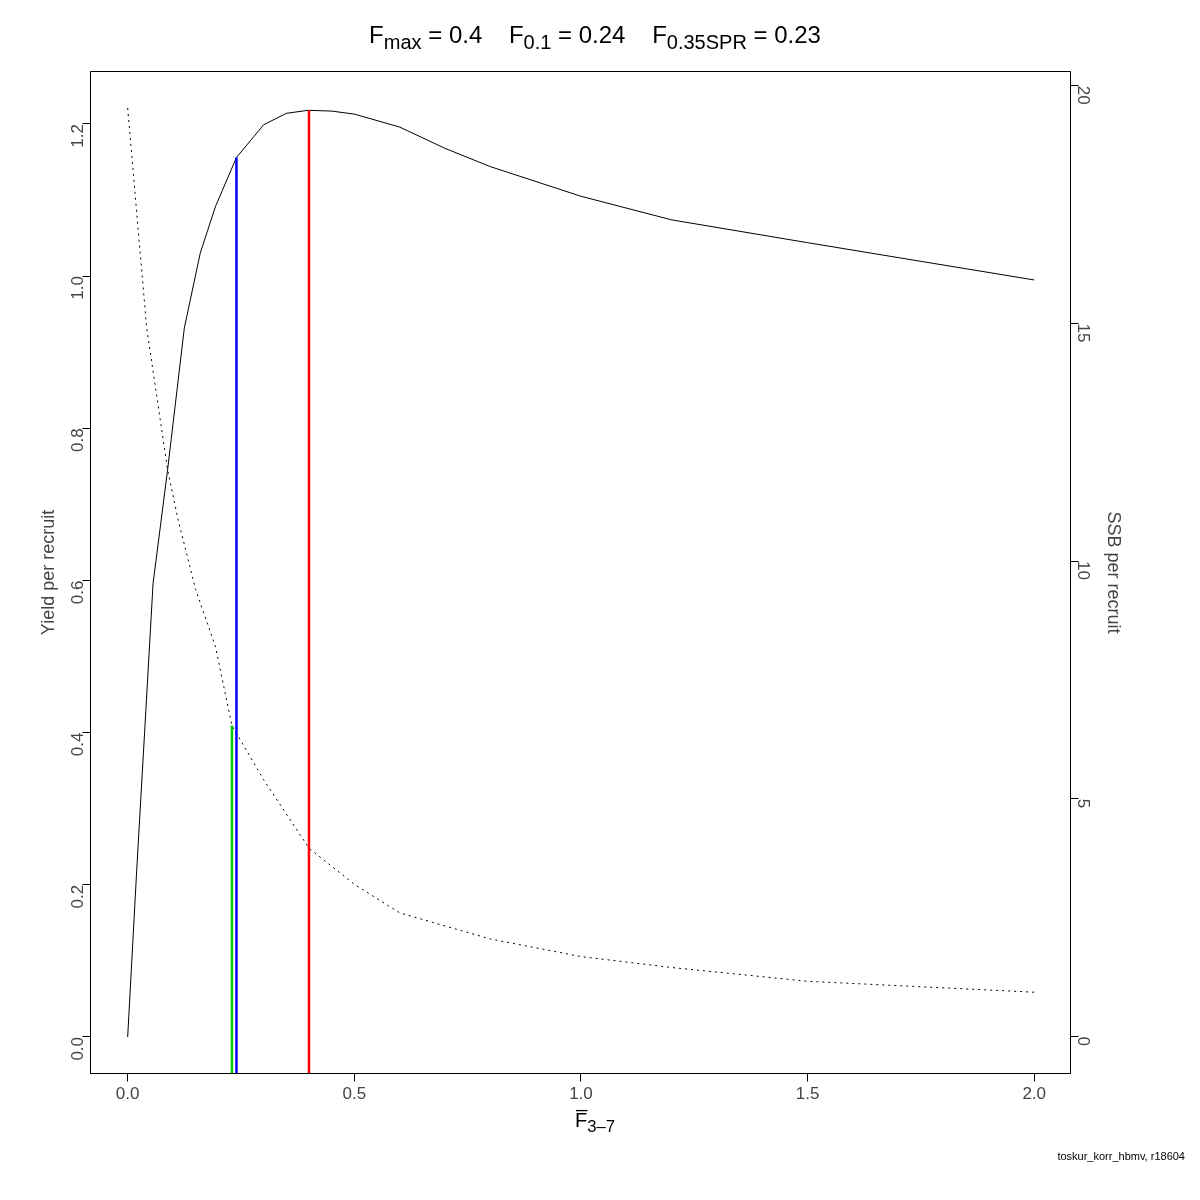 The image size is (1200, 1200). What do you see at coordinates (78, 288) in the screenshot?
I see `y-tick-label: 1.0` at bounding box center [78, 288].